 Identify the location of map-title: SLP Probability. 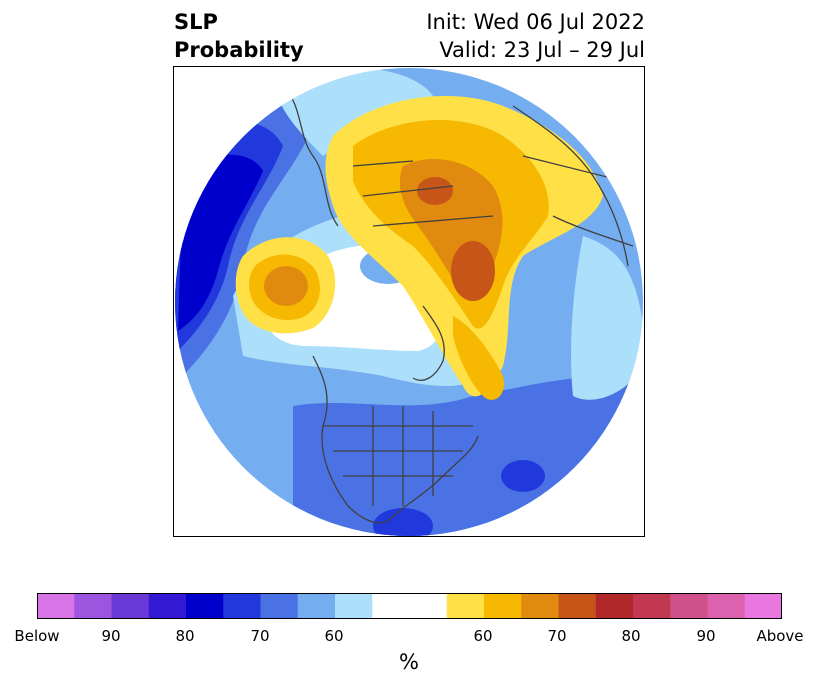
(239, 36).